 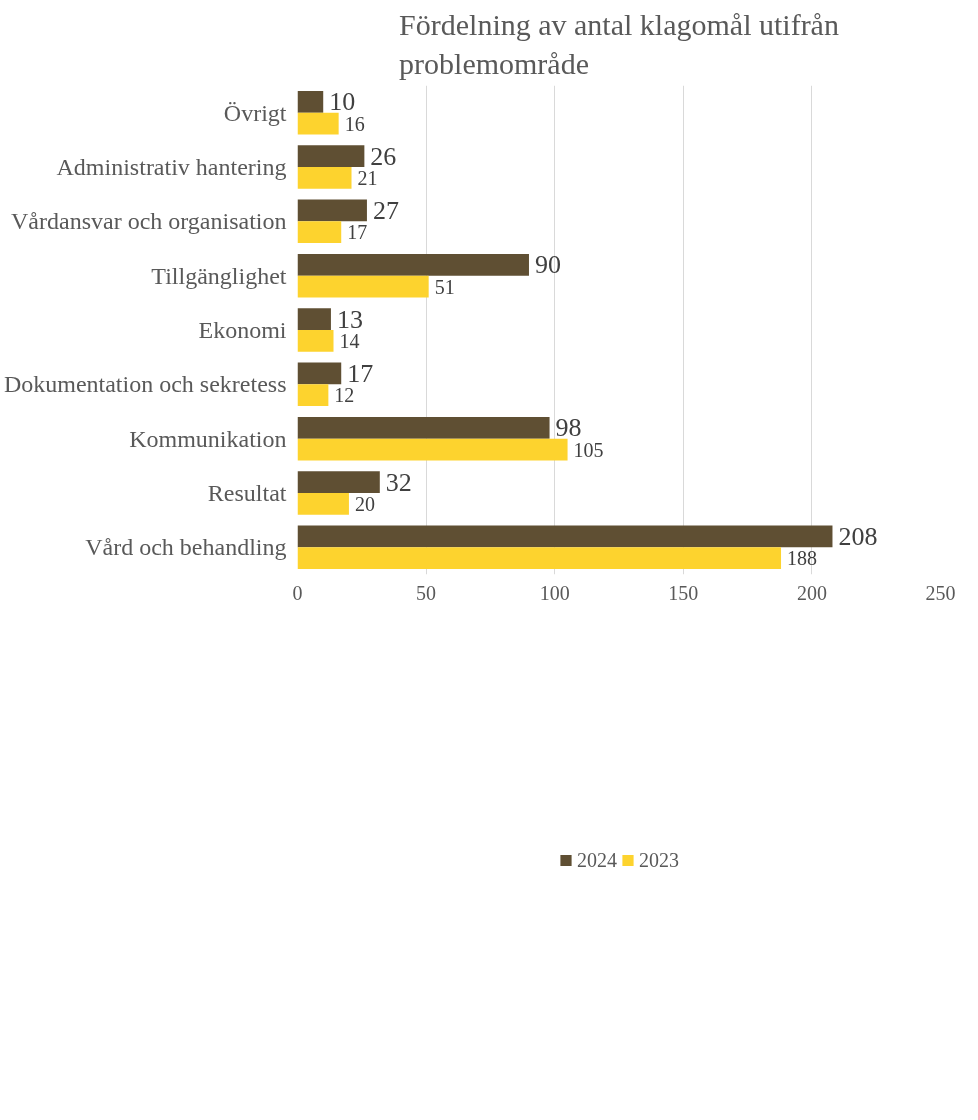 What do you see at coordinates (219, 275) in the screenshot?
I see `y-tick-label: Tillgänglighet` at bounding box center [219, 275].